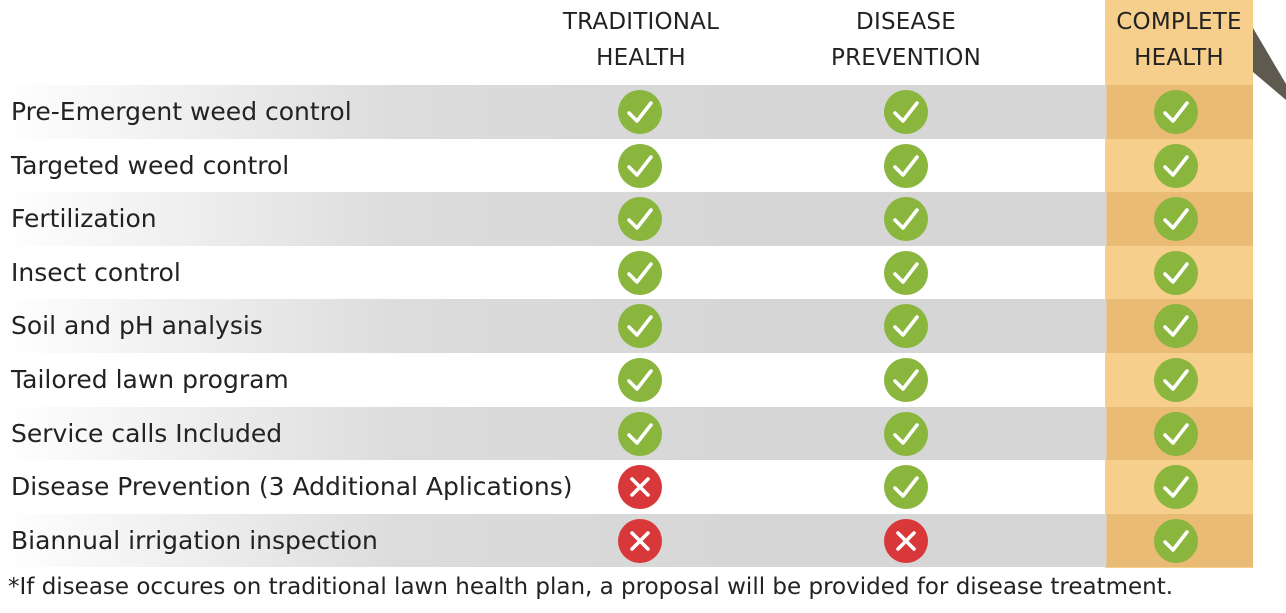 Image resolution: width=1286 pixels, height=613 pixels. What do you see at coordinates (150, 165) in the screenshot?
I see `row-label: Targeted weed control` at bounding box center [150, 165].